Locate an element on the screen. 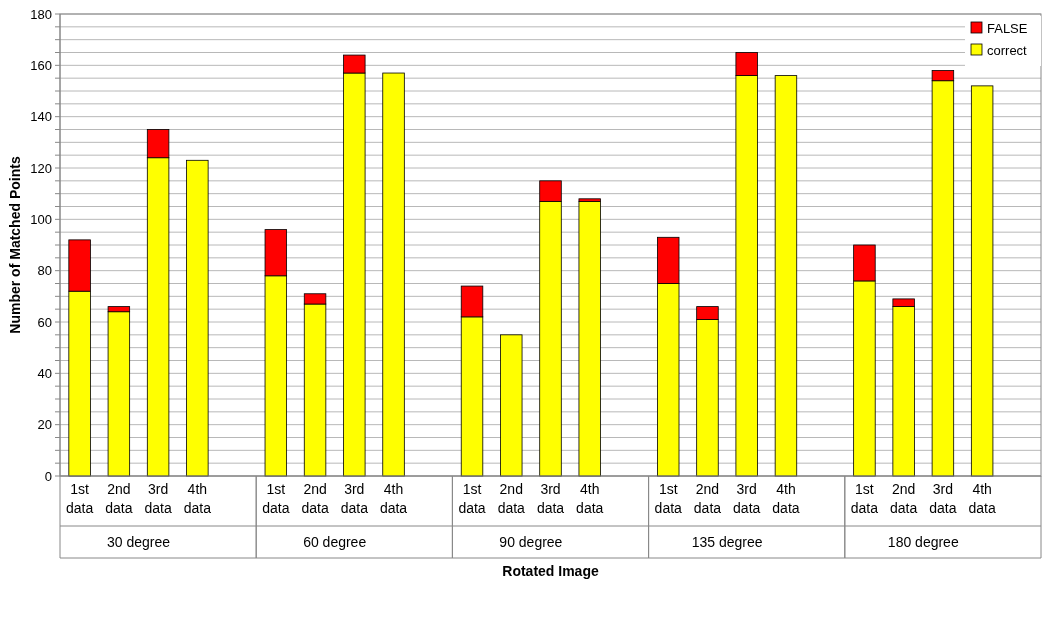 The width and height of the screenshot is (1053, 630). legend-label: FALSE is located at coordinates (1007, 28).